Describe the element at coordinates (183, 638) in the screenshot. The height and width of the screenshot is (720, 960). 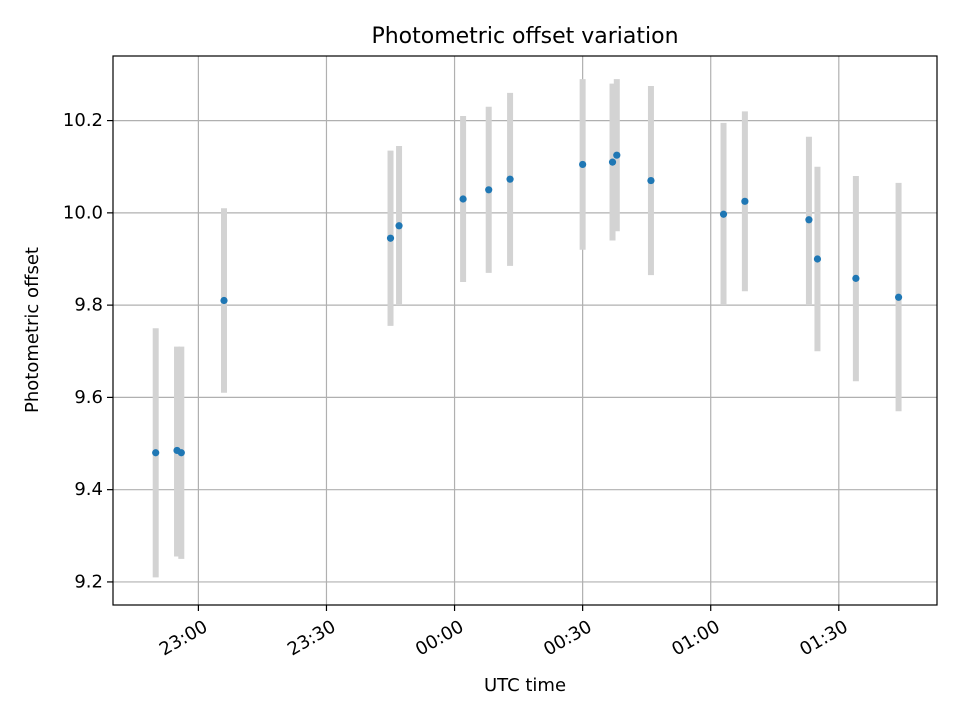
I see `x-tick-label: 23:00` at that location.